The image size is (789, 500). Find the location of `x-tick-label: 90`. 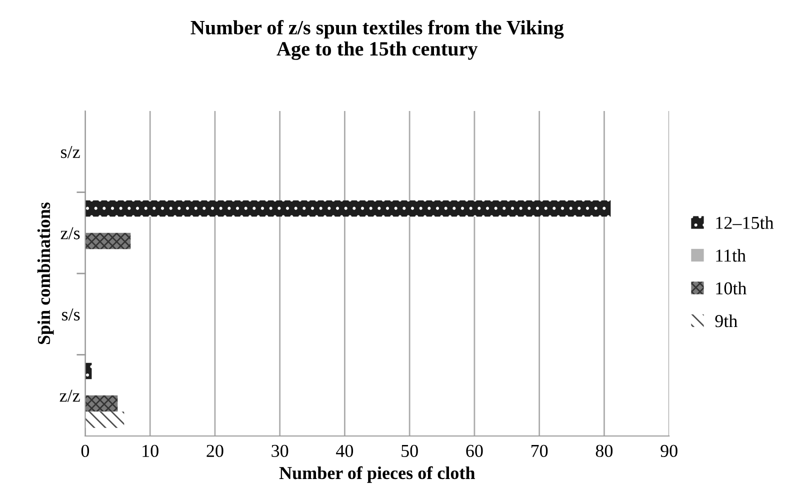

x-tick-label: 90 is located at coordinates (669, 451).